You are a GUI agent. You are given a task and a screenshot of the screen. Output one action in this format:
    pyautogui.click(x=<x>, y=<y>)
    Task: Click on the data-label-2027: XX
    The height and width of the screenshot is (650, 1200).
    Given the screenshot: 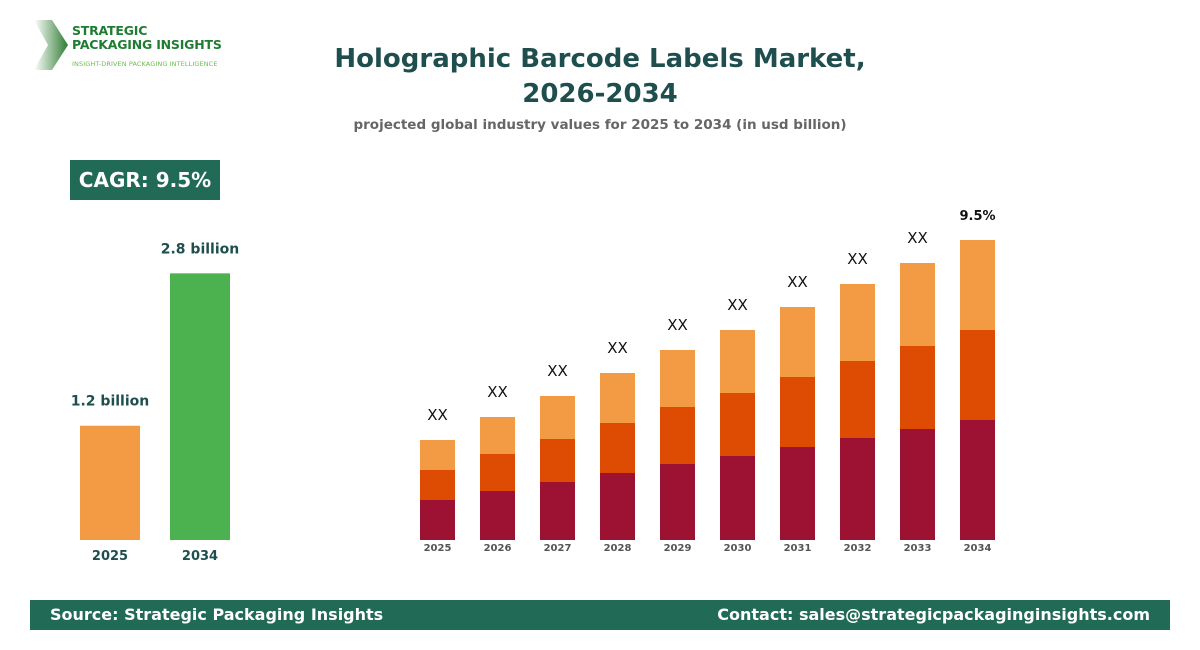 What is the action you would take?
    pyautogui.click(x=557, y=371)
    